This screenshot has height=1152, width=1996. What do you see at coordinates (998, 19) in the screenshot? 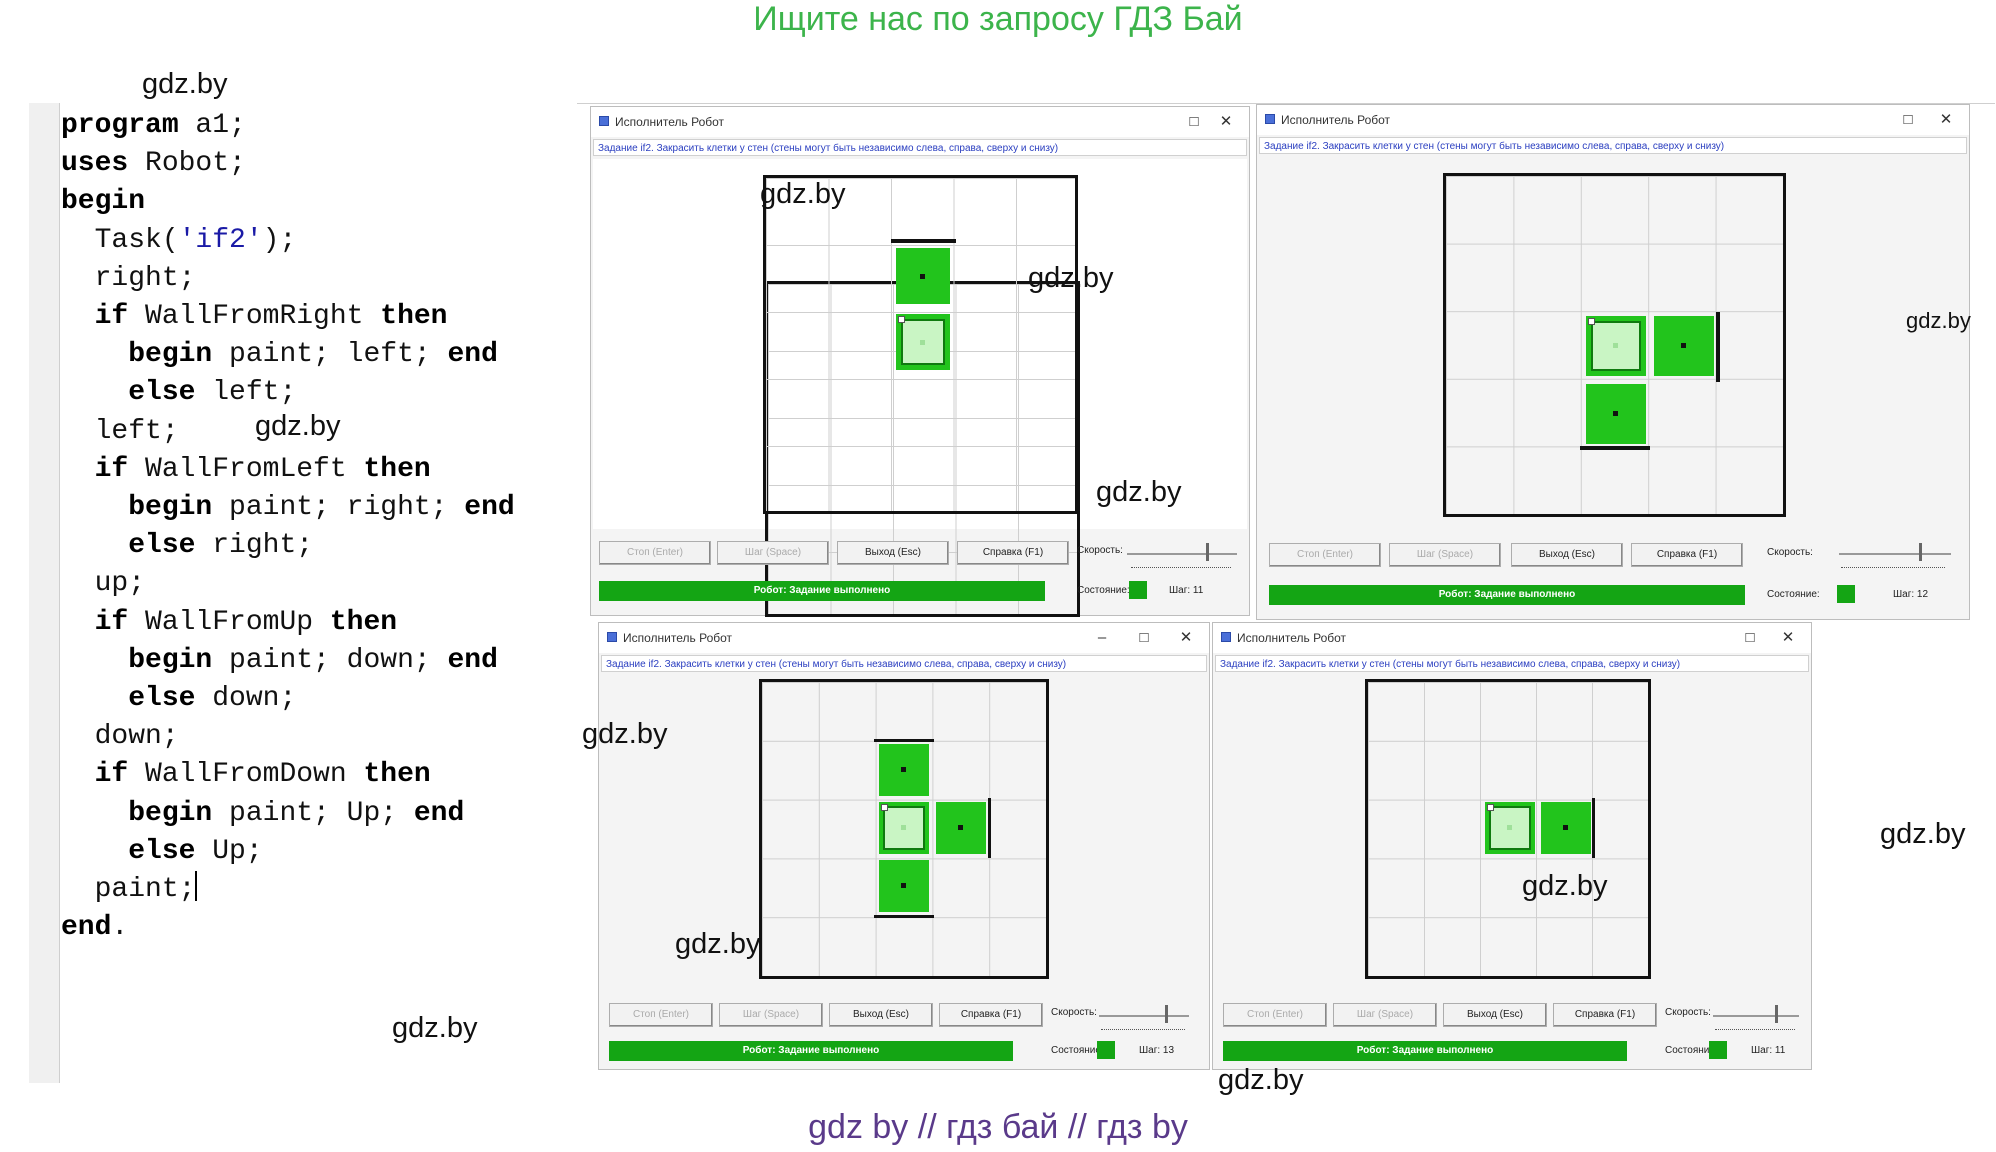
I see `top-banner: Ищите нас по запросу ГДЗ Бай` at bounding box center [998, 19].